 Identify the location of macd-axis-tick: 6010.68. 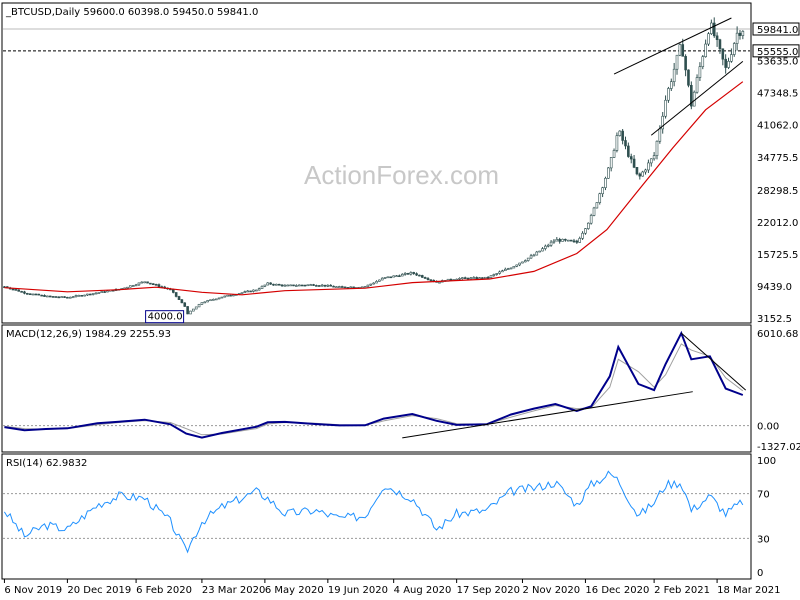
(777, 334).